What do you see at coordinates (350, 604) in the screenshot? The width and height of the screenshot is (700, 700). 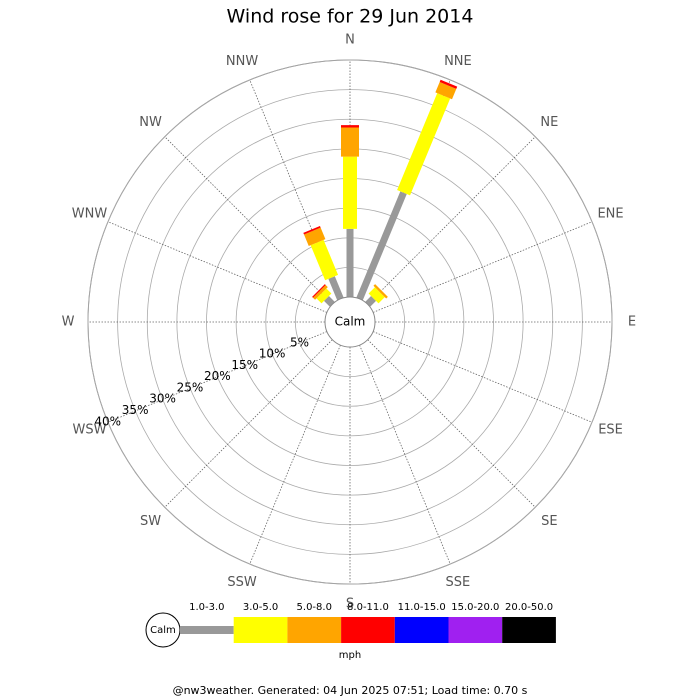 I see `direction-label: S` at bounding box center [350, 604].